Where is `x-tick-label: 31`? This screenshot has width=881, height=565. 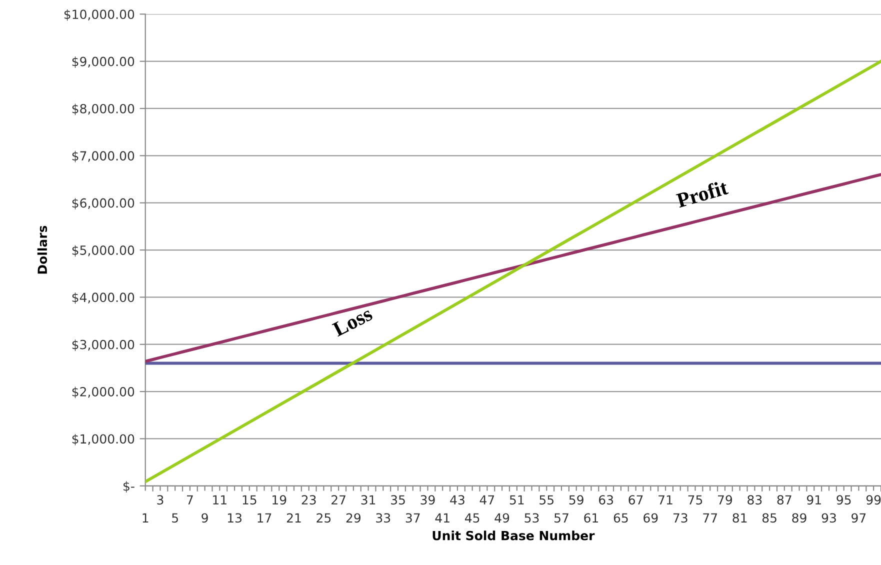 x-tick-label: 31 is located at coordinates (368, 500).